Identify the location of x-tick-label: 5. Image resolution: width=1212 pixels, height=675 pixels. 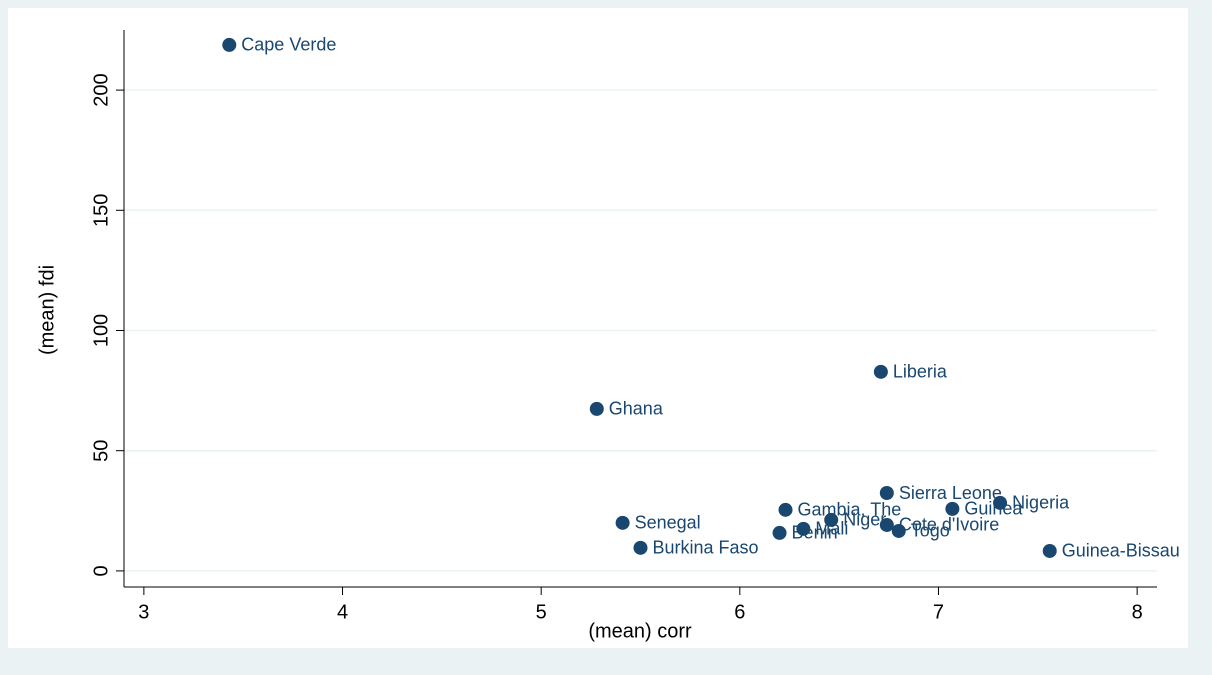
(541, 612).